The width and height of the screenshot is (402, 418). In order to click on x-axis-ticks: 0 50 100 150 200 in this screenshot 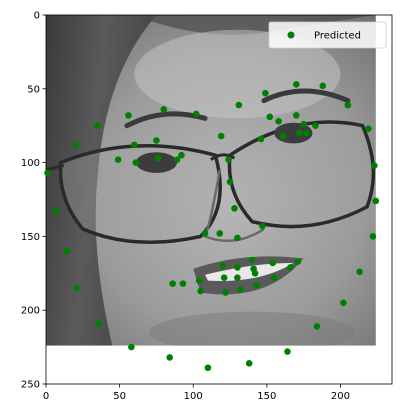, I will do `click(196, 393)`.